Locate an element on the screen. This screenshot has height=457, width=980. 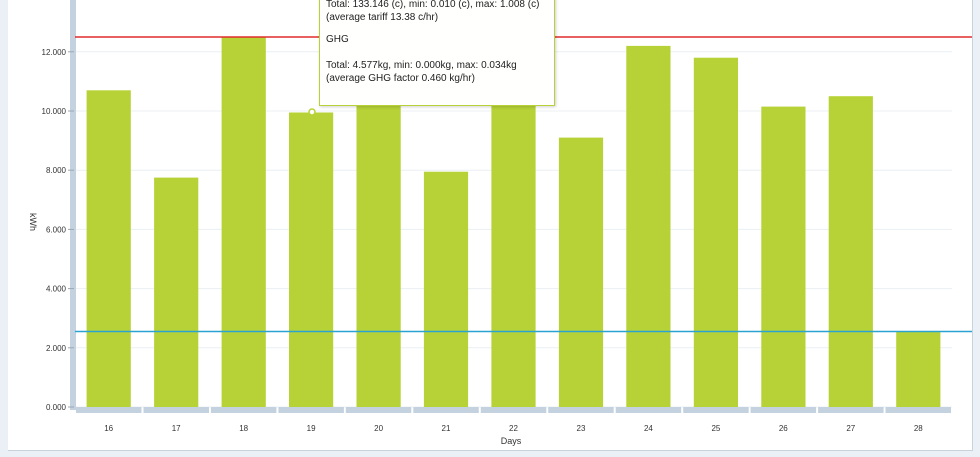
y-tick-label: 2.000 is located at coordinates (56, 348).